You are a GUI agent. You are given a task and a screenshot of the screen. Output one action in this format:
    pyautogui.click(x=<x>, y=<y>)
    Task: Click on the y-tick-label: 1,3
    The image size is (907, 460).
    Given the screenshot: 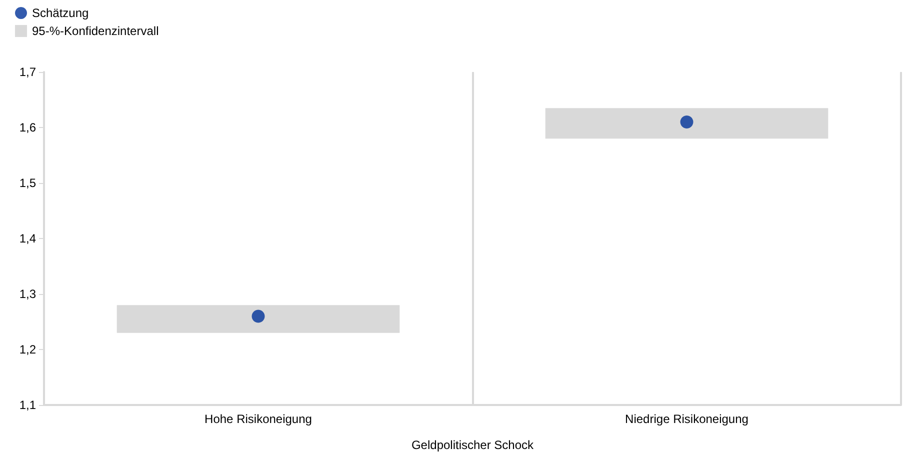 What is the action you would take?
    pyautogui.click(x=27, y=294)
    